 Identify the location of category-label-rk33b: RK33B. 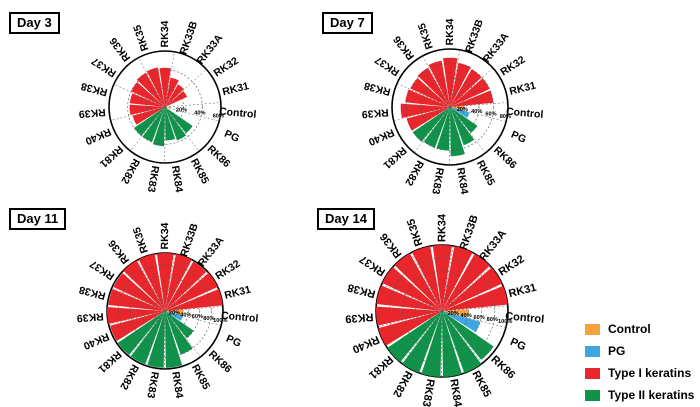
(474, 36).